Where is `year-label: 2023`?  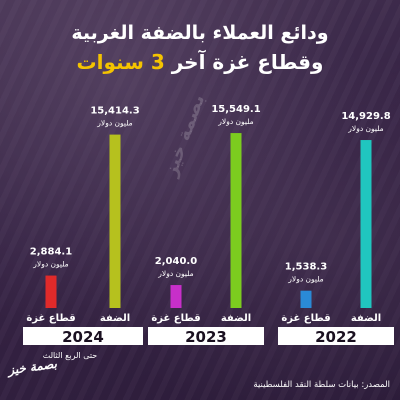
year-label: 2023 is located at coordinates (206, 337).